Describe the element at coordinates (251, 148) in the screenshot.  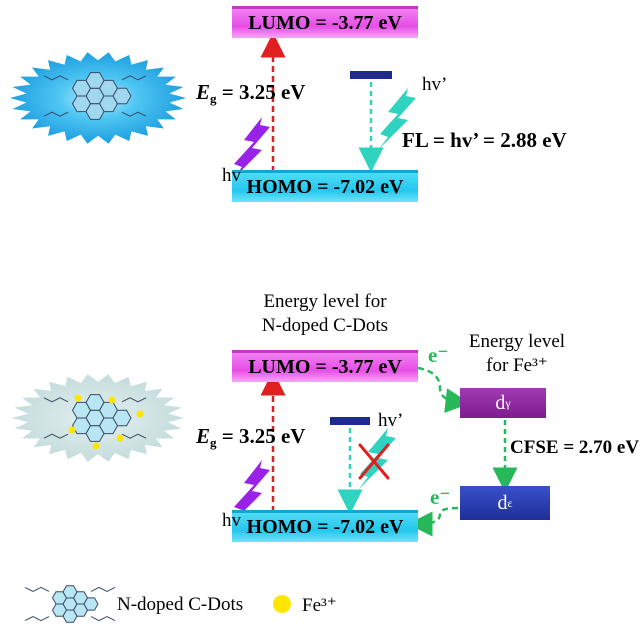
I see `hv-lightning-icon-top` at that location.